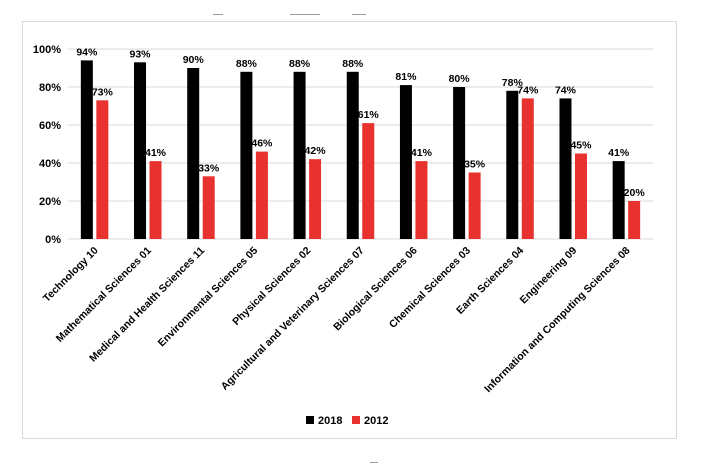  Describe the element at coordinates (208, 297) in the screenshot. I see `category-label: Environmental Sciences 05` at that location.